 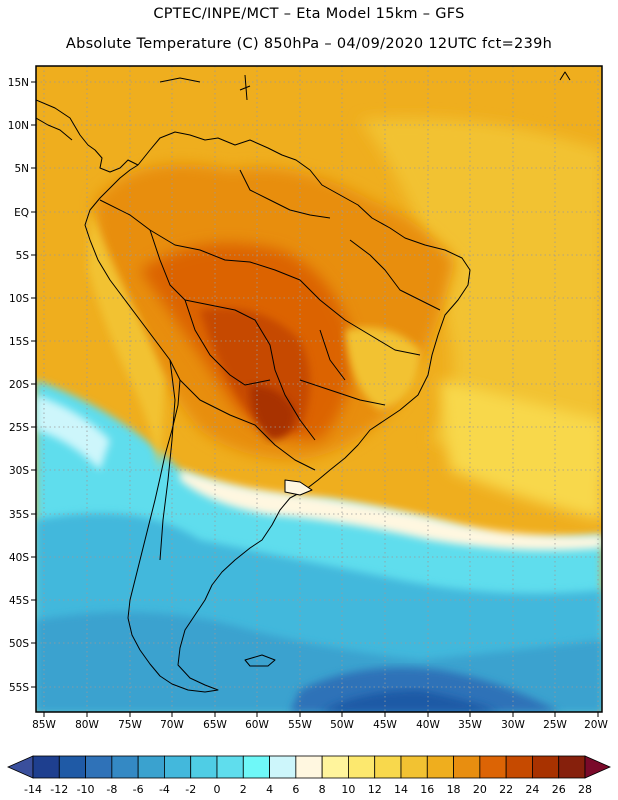 What do you see at coordinates (138, 789) in the screenshot?
I see `colorbar-label: -6` at bounding box center [138, 789].